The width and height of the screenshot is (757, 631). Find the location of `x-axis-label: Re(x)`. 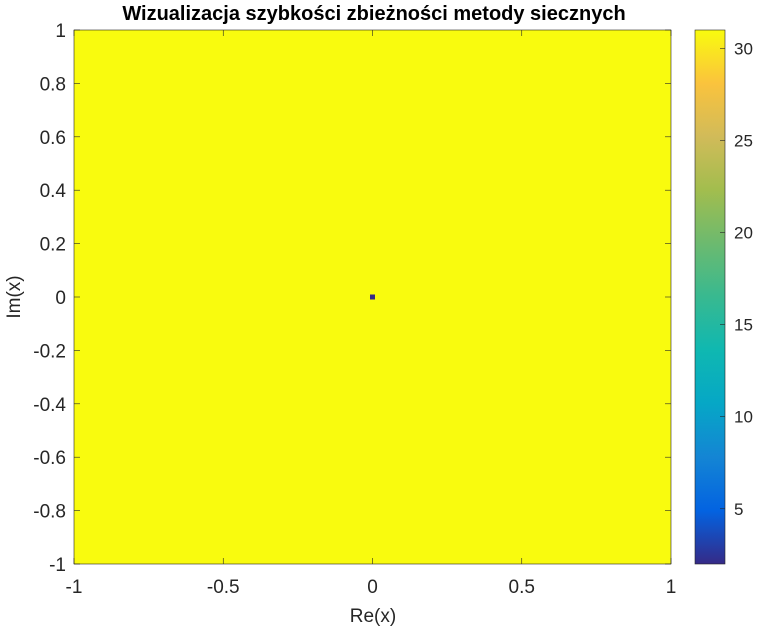

x-axis-label: Re(x) is located at coordinates (373, 616).